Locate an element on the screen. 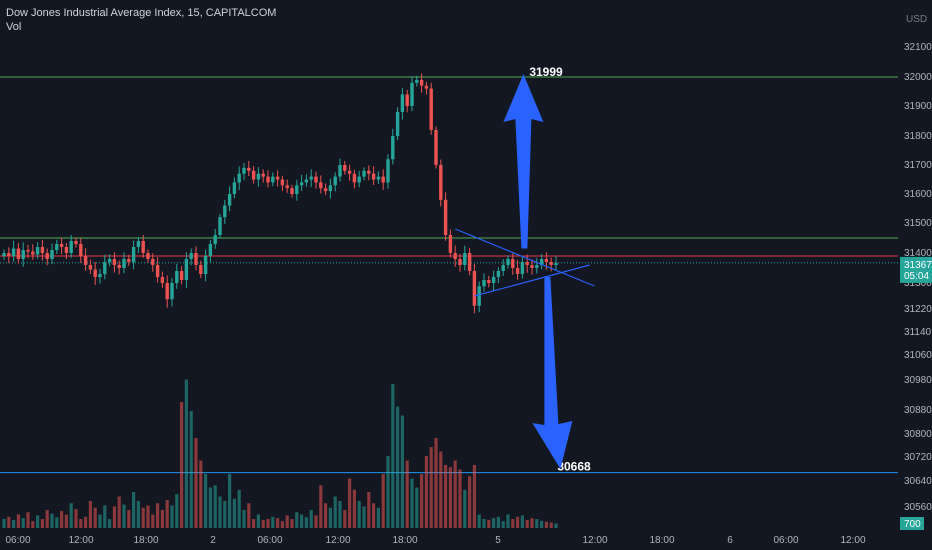 The height and width of the screenshot is (550, 932). x-tick-label: 18:00 is located at coordinates (661, 540).